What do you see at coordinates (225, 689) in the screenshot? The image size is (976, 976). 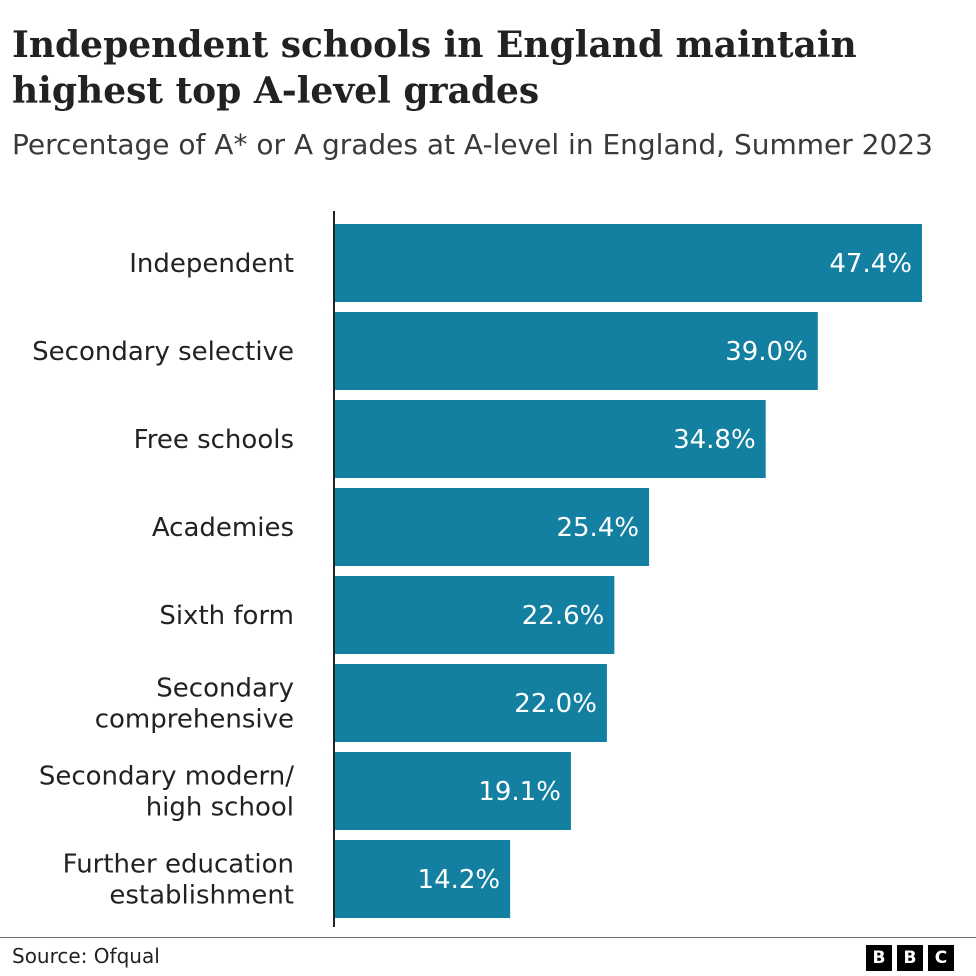 I see `category-label-line: Secondary` at bounding box center [225, 689].